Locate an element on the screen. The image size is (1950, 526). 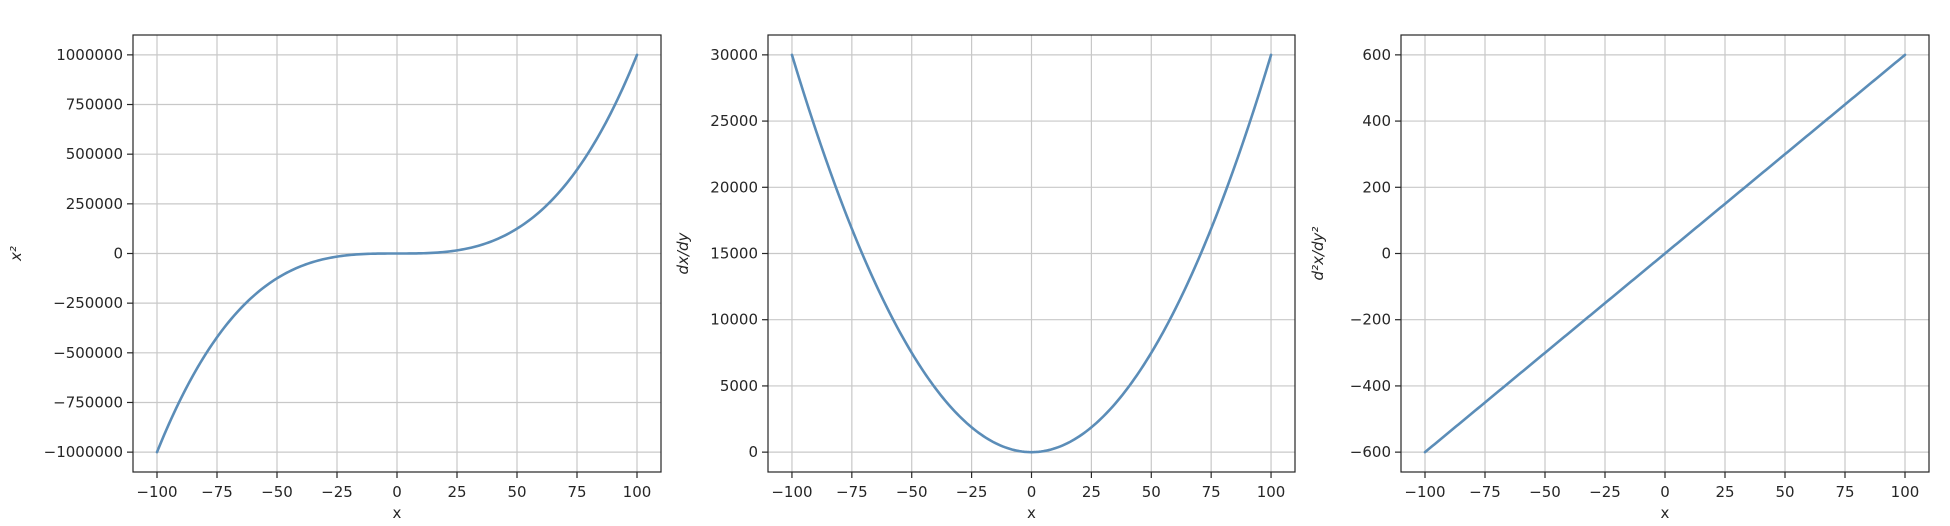
y-tick-label: −200 is located at coordinates (1370, 320).